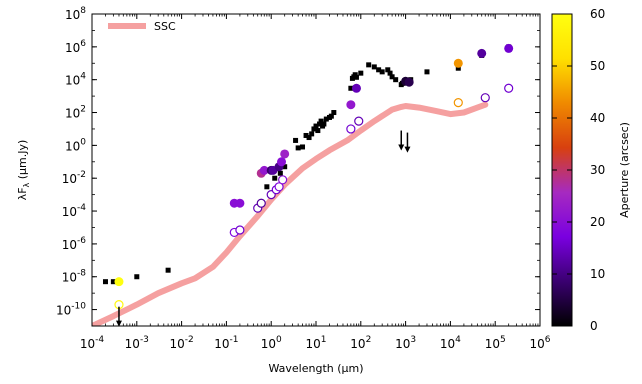 This screenshot has height=384, width=642. Describe the element at coordinates (226, 343) in the screenshot. I see `svg-text: 10⁻¹` at that location.